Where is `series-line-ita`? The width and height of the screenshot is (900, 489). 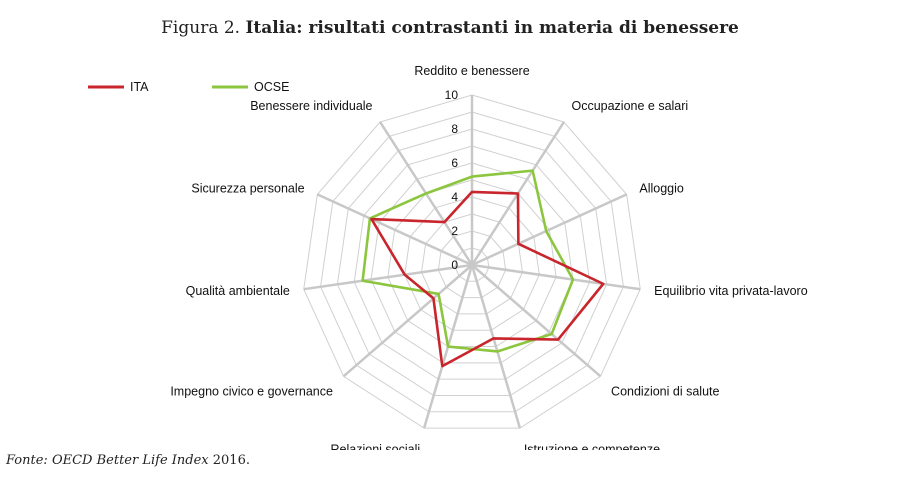
series-line-ita is located at coordinates (487, 279).